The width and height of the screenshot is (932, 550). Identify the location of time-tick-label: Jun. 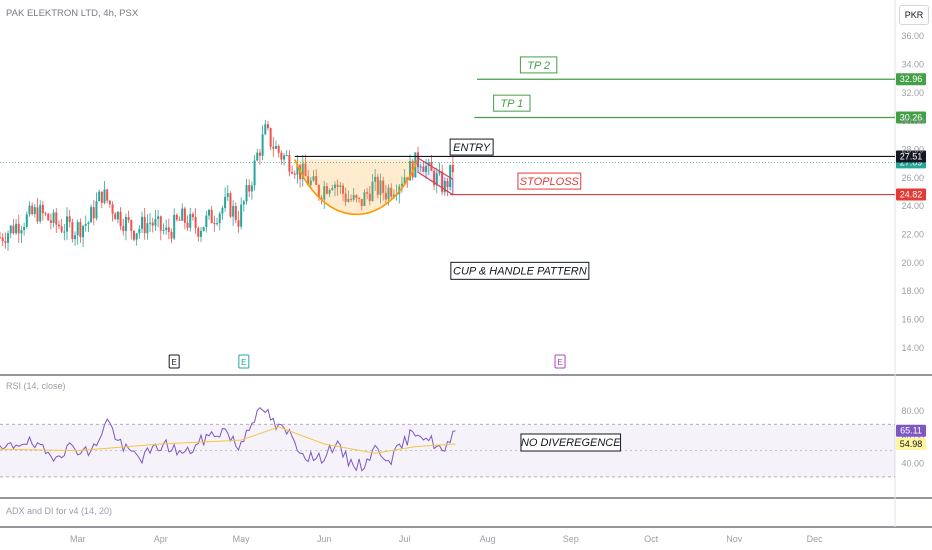
(324, 539).